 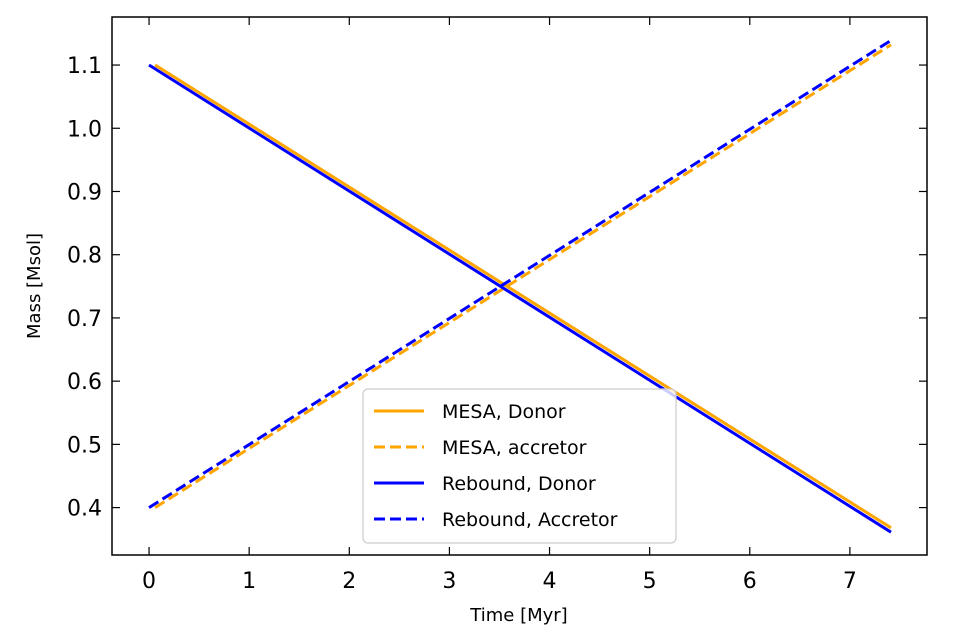 What do you see at coordinates (504, 412) in the screenshot?
I see `legend-label: MESA, Donor` at bounding box center [504, 412].